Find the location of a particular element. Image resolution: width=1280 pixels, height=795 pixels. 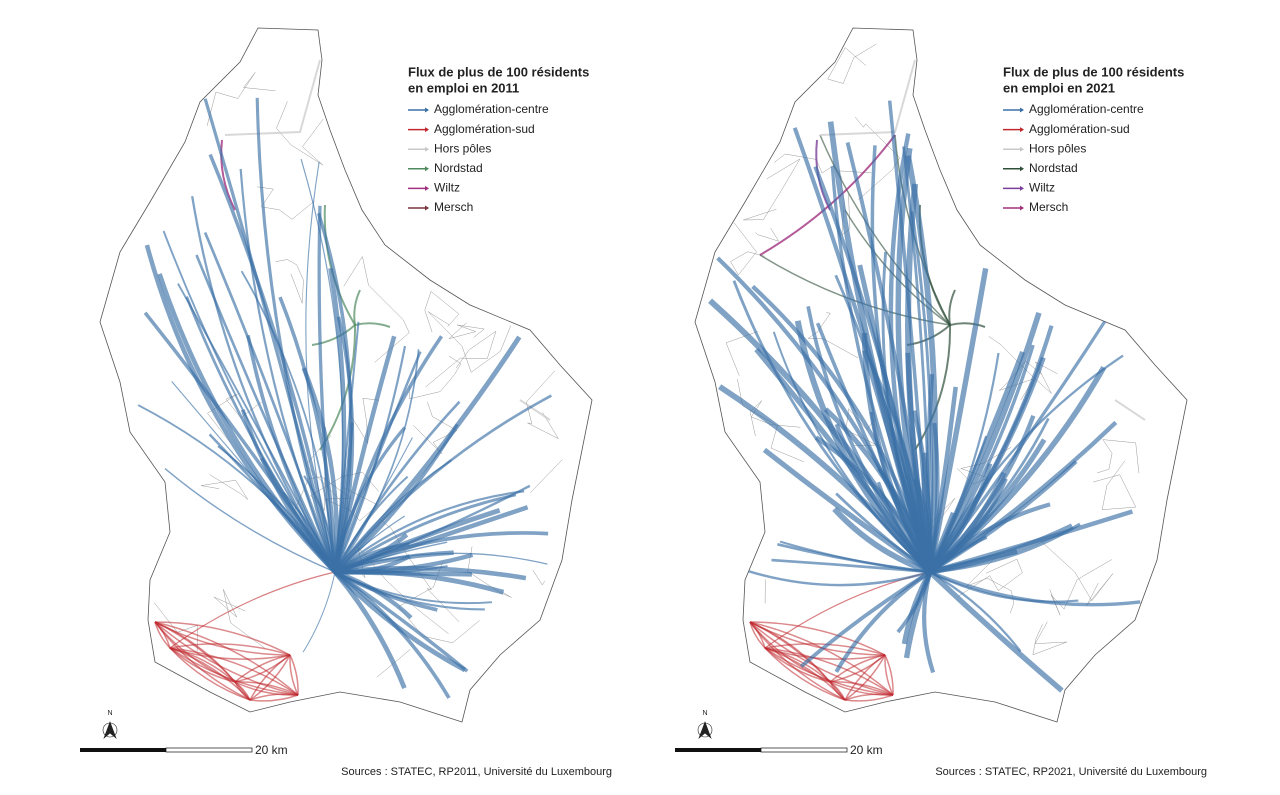

legend-title: en emploi en 2011 is located at coordinates (463, 87).